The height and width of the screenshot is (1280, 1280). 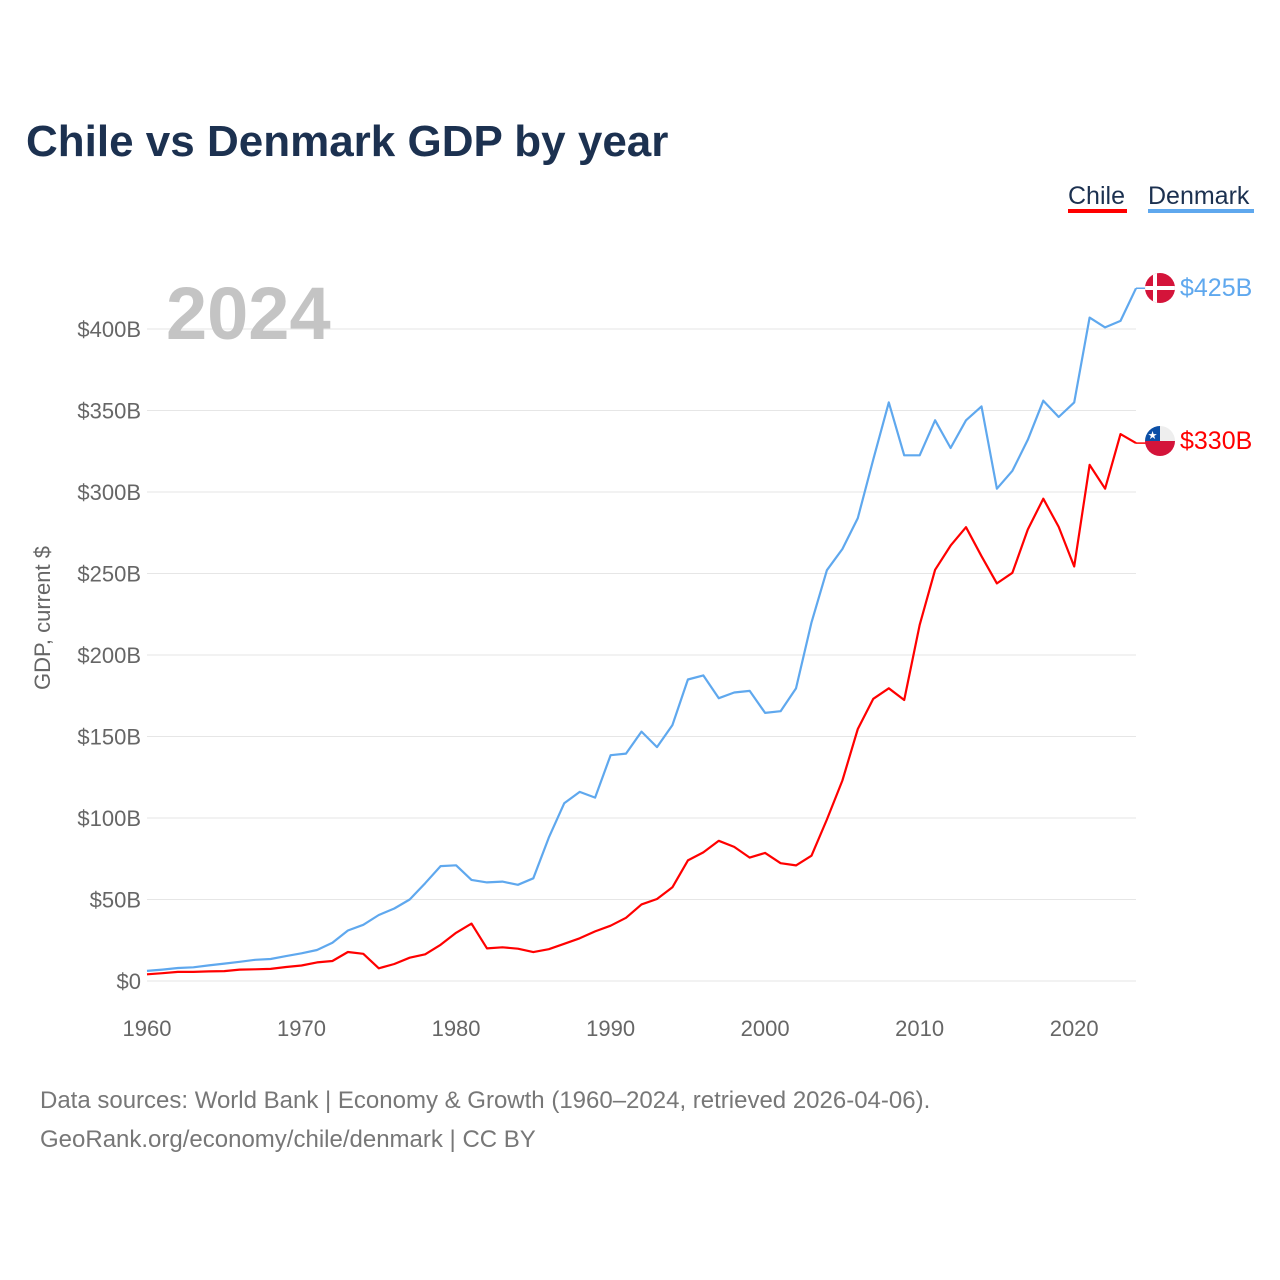 What do you see at coordinates (1201, 211) in the screenshot?
I see `legend-swatch-denmark` at bounding box center [1201, 211].